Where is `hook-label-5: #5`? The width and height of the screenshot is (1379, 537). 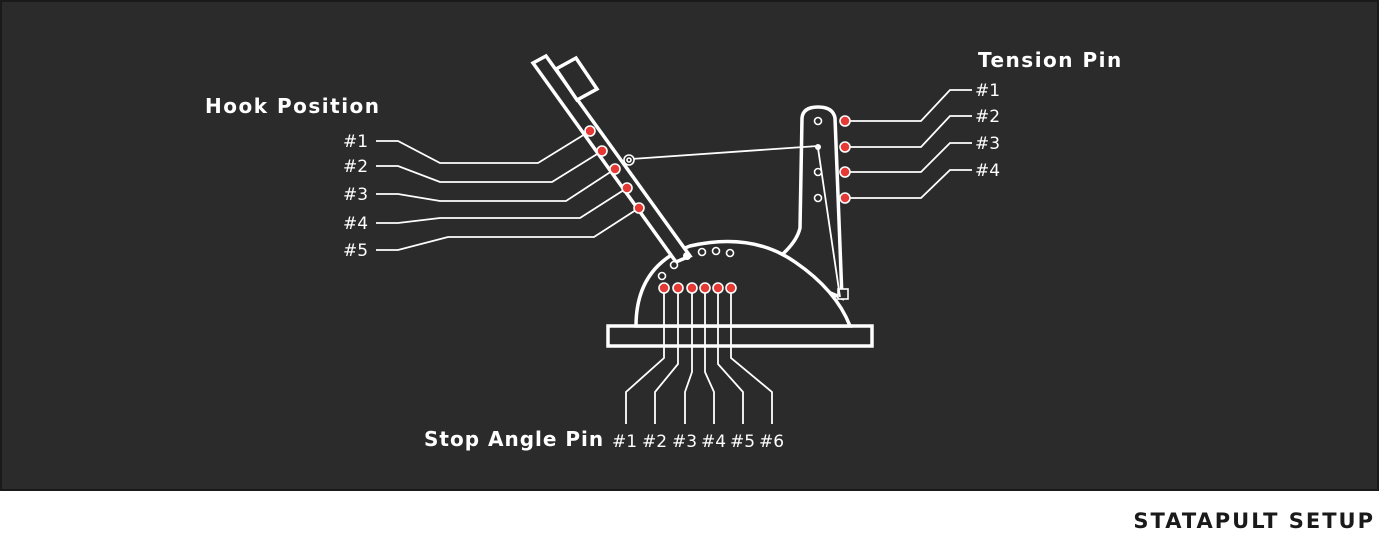 hook-label-5: #5 is located at coordinates (355, 251).